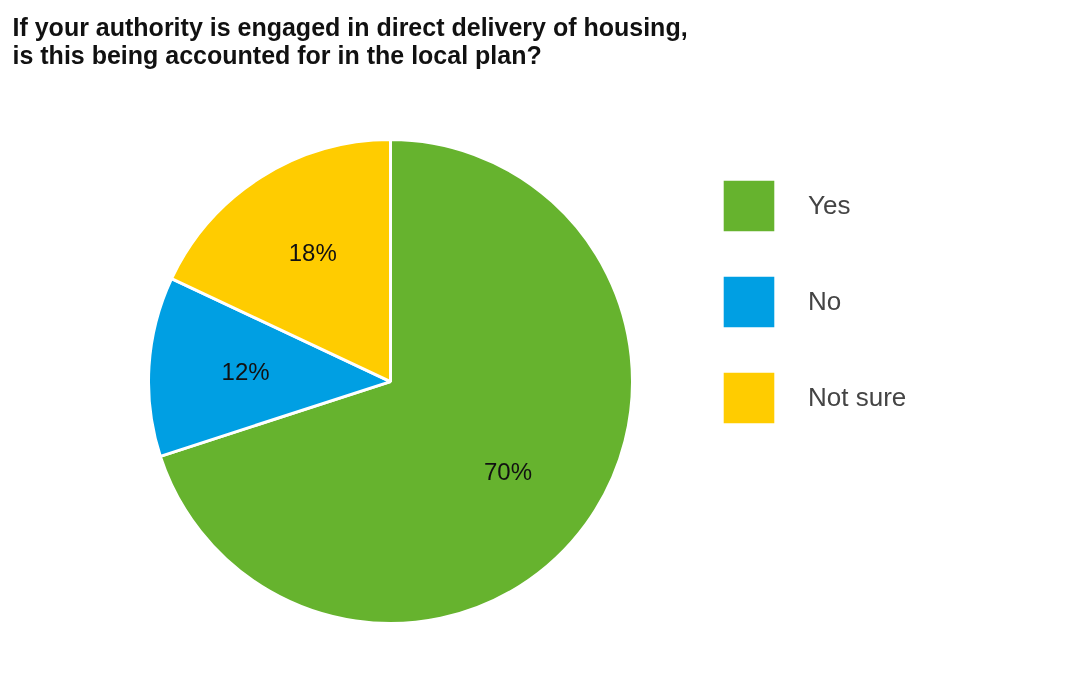 This screenshot has height=681, width=1092. I want to click on data-label: 18%, so click(312, 252).